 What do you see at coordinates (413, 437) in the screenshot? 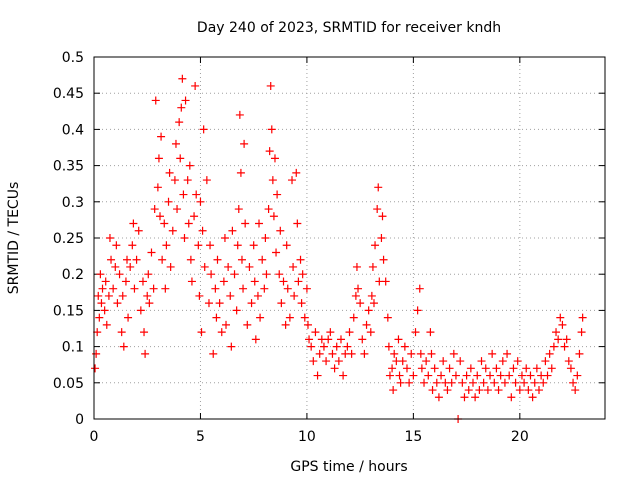
I see `x-tick-label: 15` at bounding box center [413, 437].